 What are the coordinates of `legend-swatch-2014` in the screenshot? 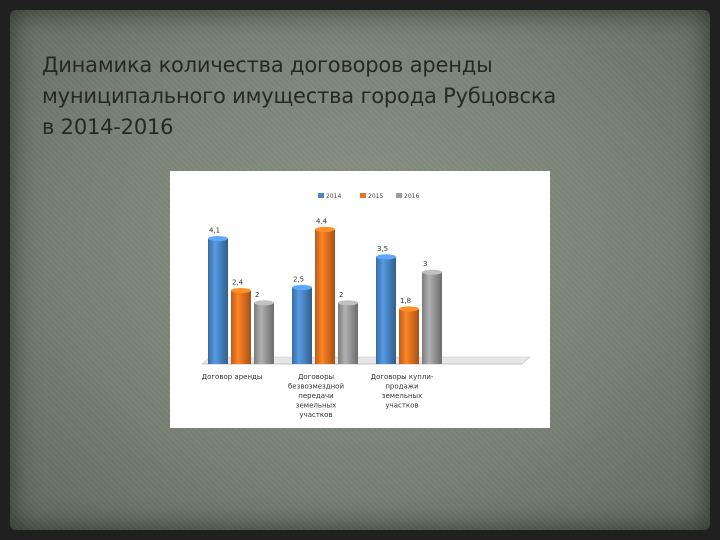 It's located at (321, 195).